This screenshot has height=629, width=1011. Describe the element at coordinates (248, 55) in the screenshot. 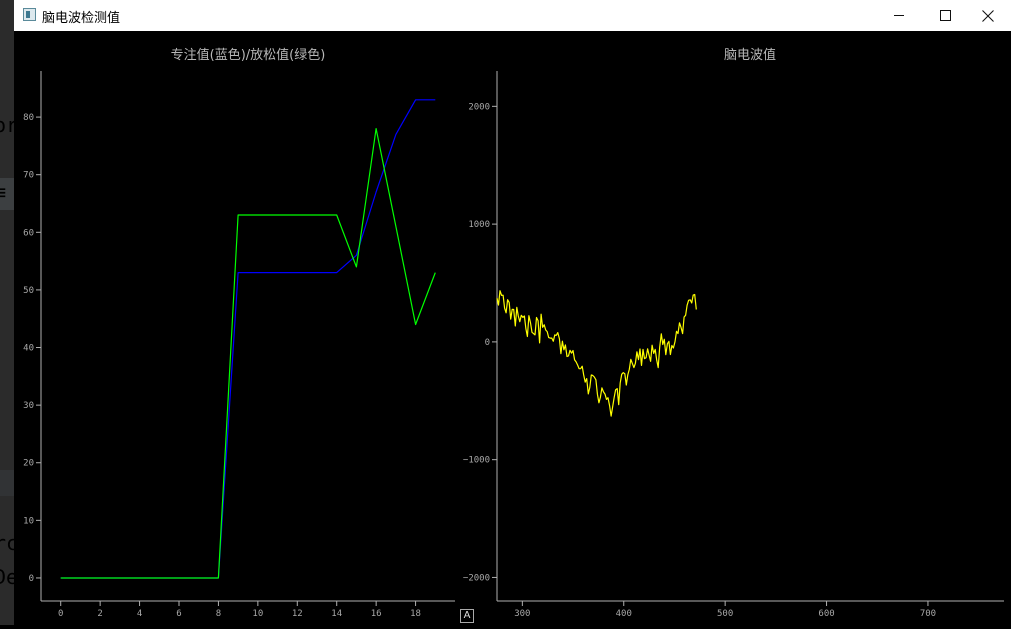

I see `chart-title: 专注值(蓝色)/放松值(绿色)` at that location.